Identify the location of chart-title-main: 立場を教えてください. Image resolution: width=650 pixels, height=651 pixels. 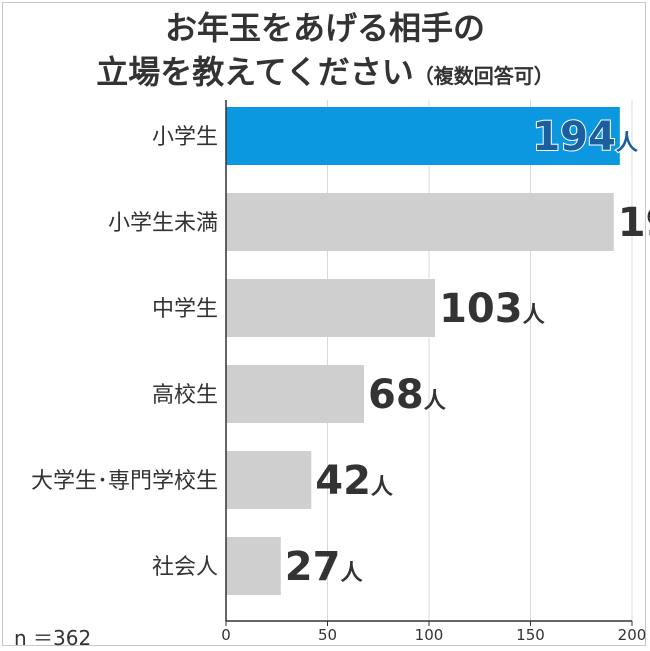
(255, 72).